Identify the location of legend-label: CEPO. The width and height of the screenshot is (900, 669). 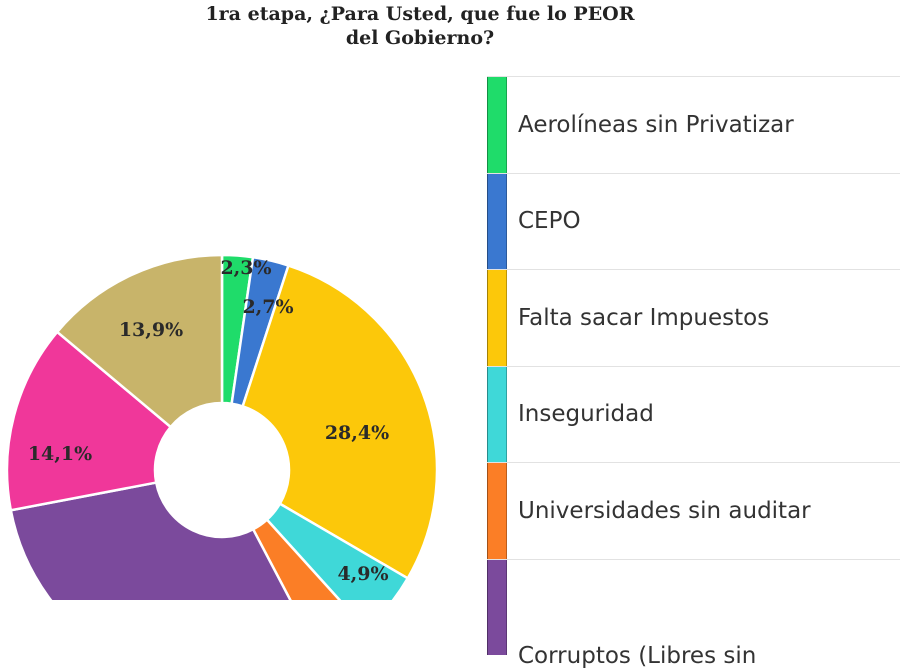
(549, 221).